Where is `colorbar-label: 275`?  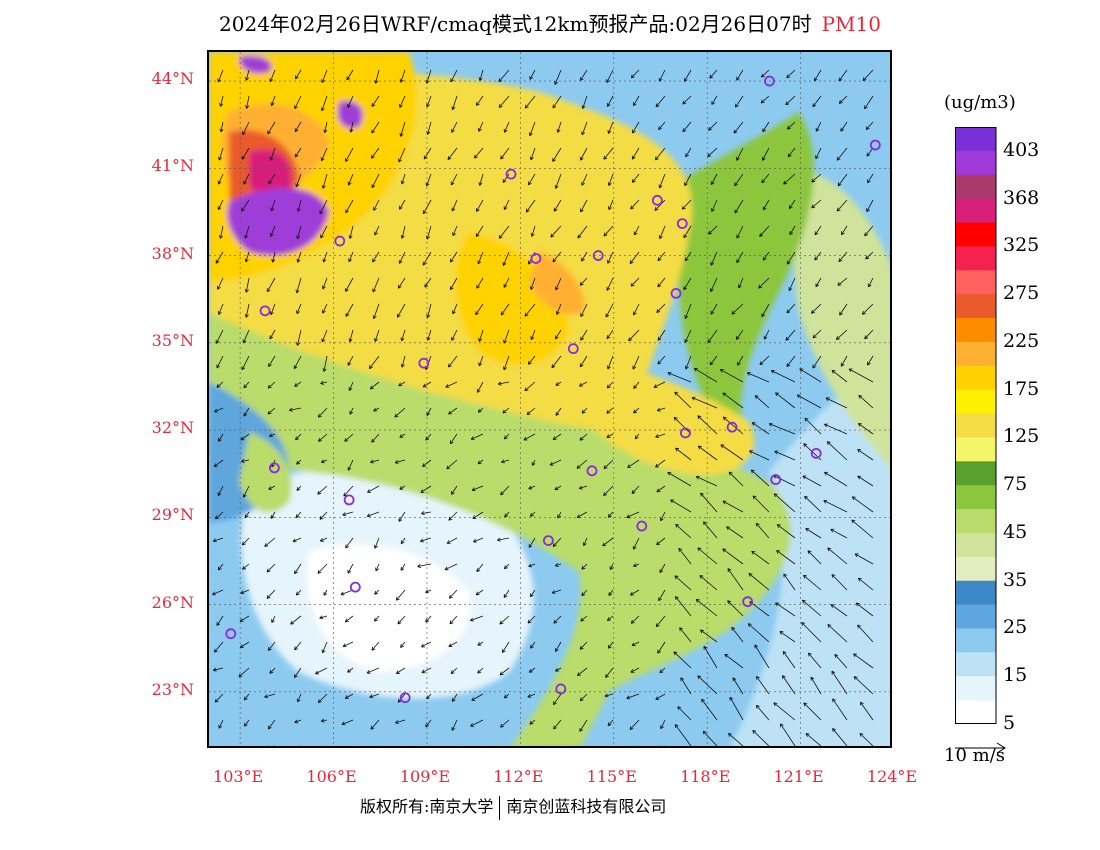
colorbar-label: 275 is located at coordinates (1021, 293).